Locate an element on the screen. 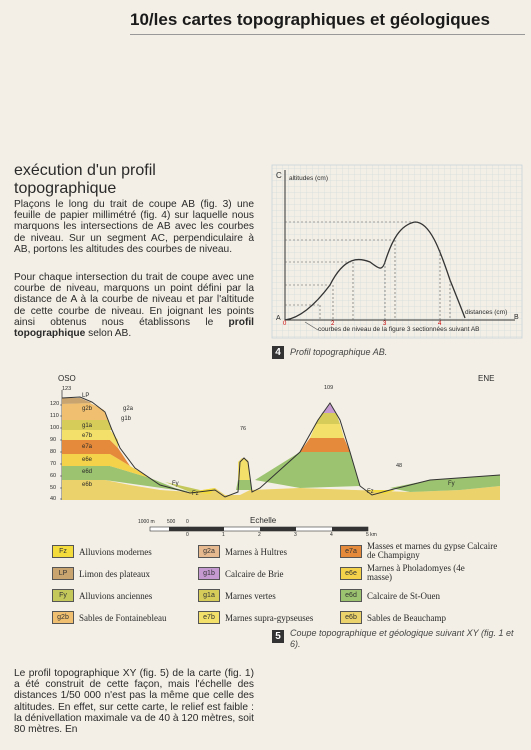  legend-item-e7b: e7b Marnes supra-gypseuses is located at coordinates (255, 617).